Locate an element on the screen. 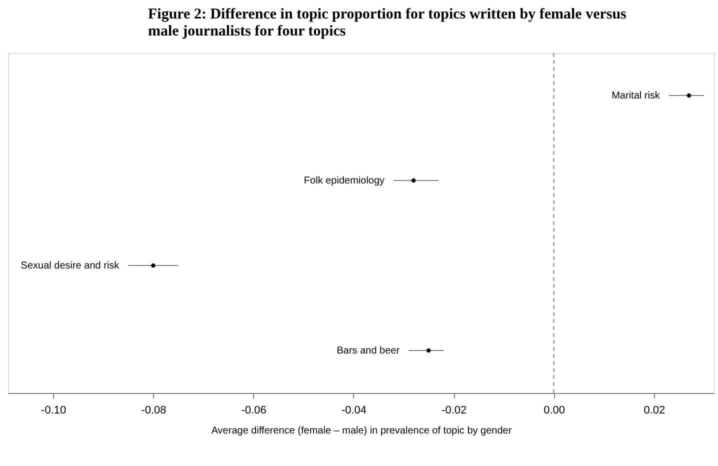 Image resolution: width=718 pixels, height=466 pixels. x-tick-label: -0.02 is located at coordinates (454, 410).